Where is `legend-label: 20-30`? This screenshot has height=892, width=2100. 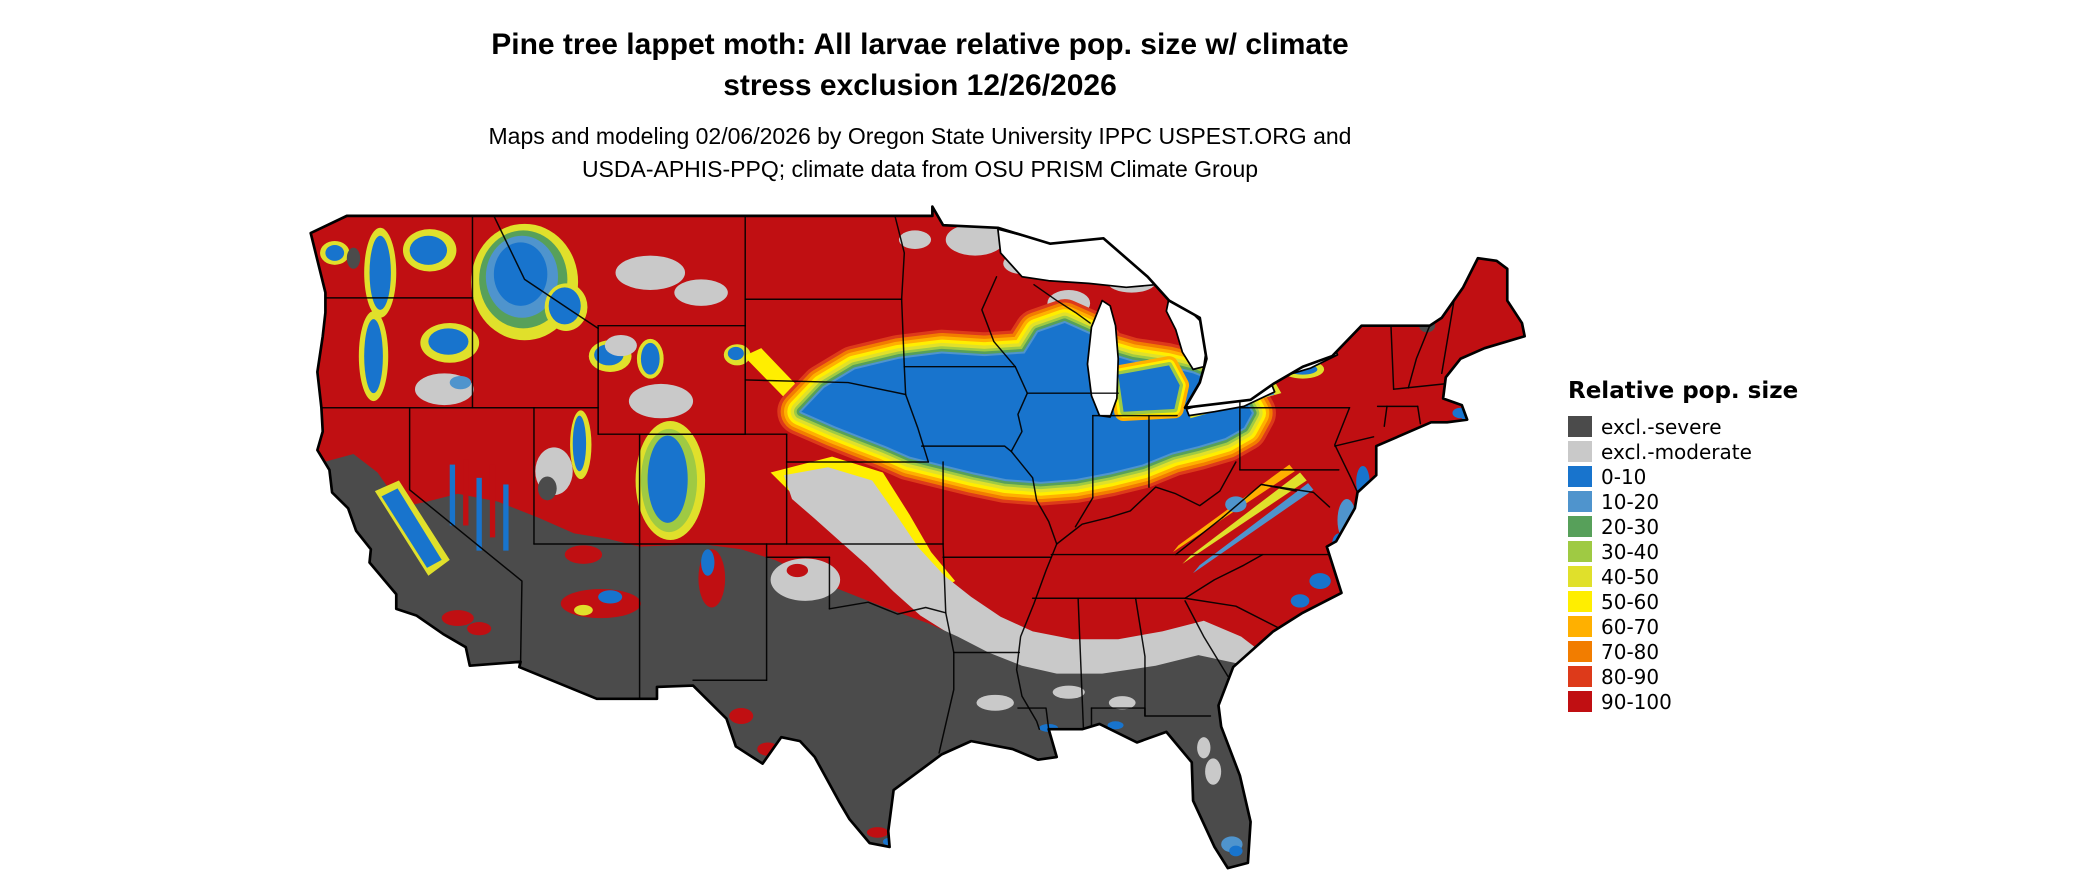 legend-label: 20-30 is located at coordinates (1630, 526).